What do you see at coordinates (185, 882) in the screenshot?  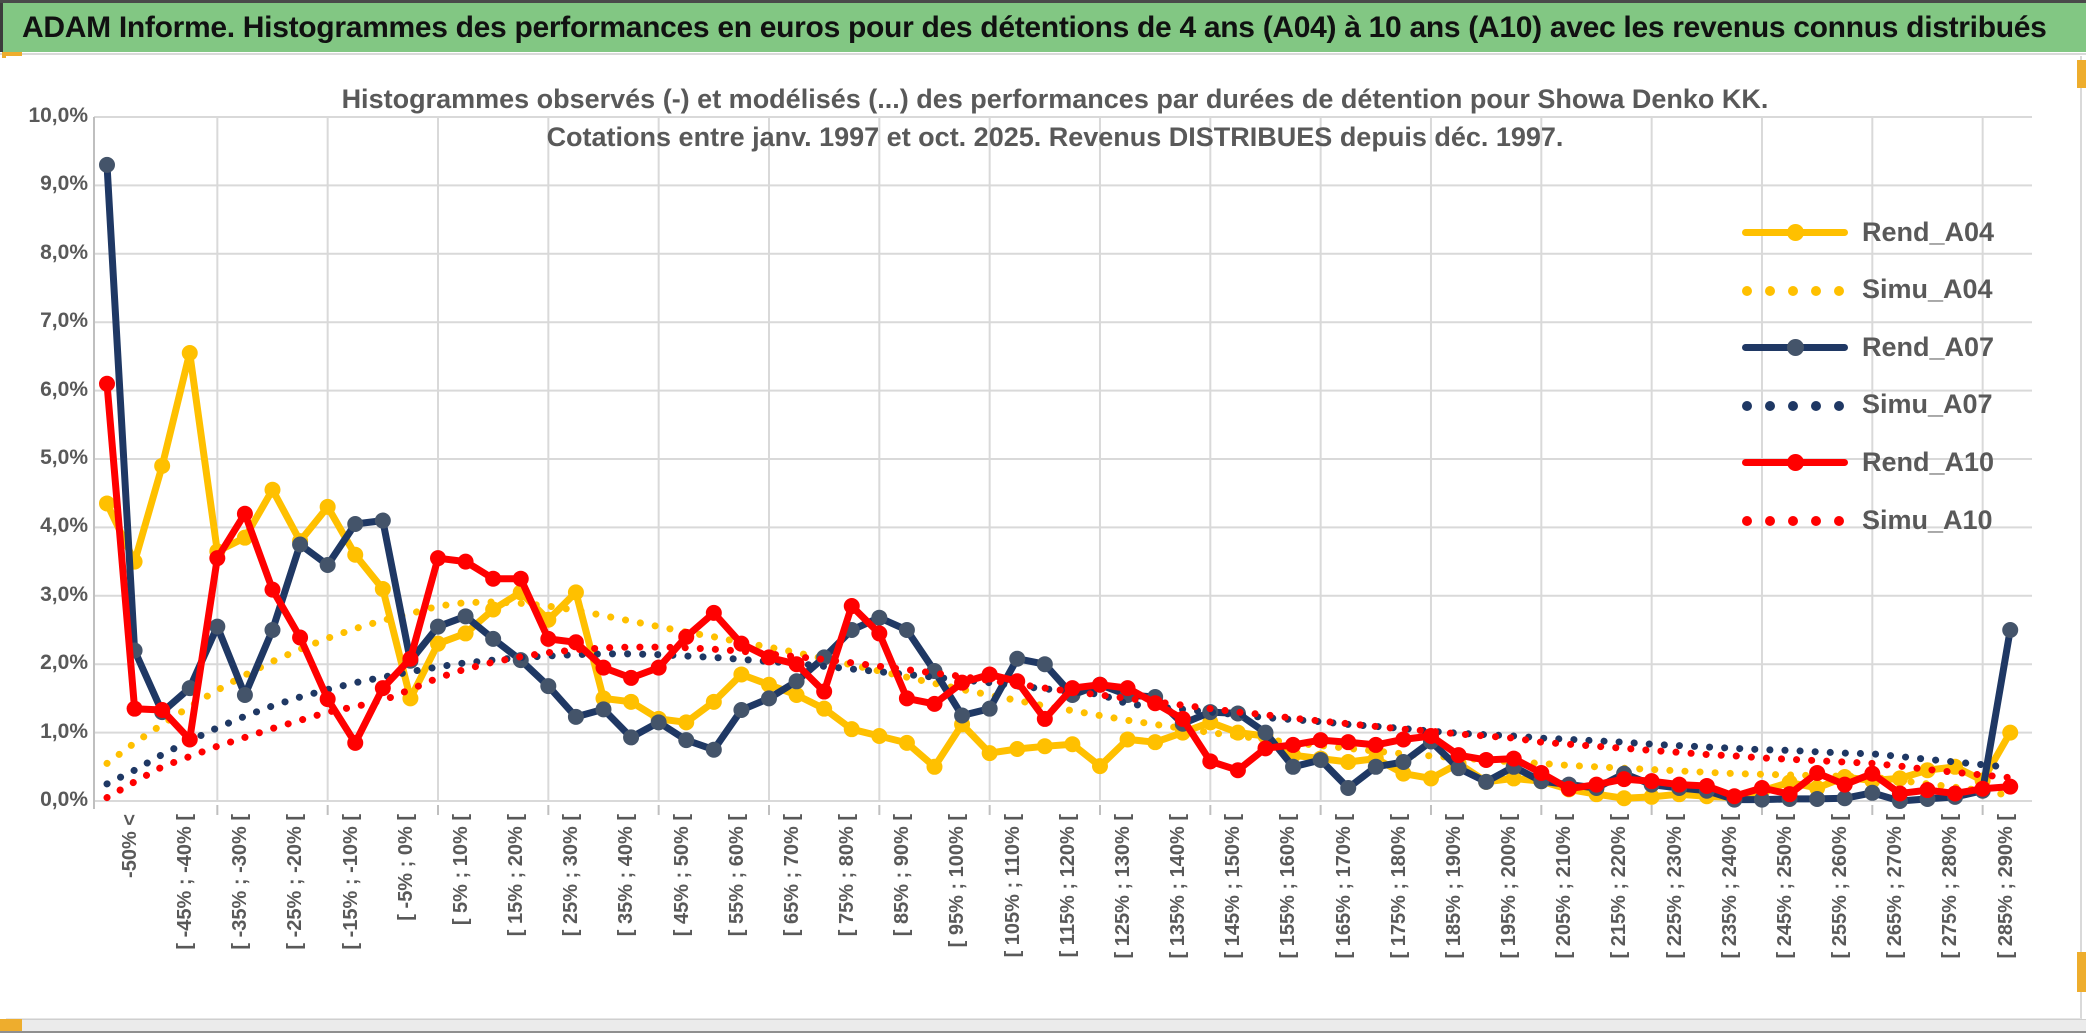 I see `x-tick-label-2: [ -45% ; -40% [` at bounding box center [185, 882].